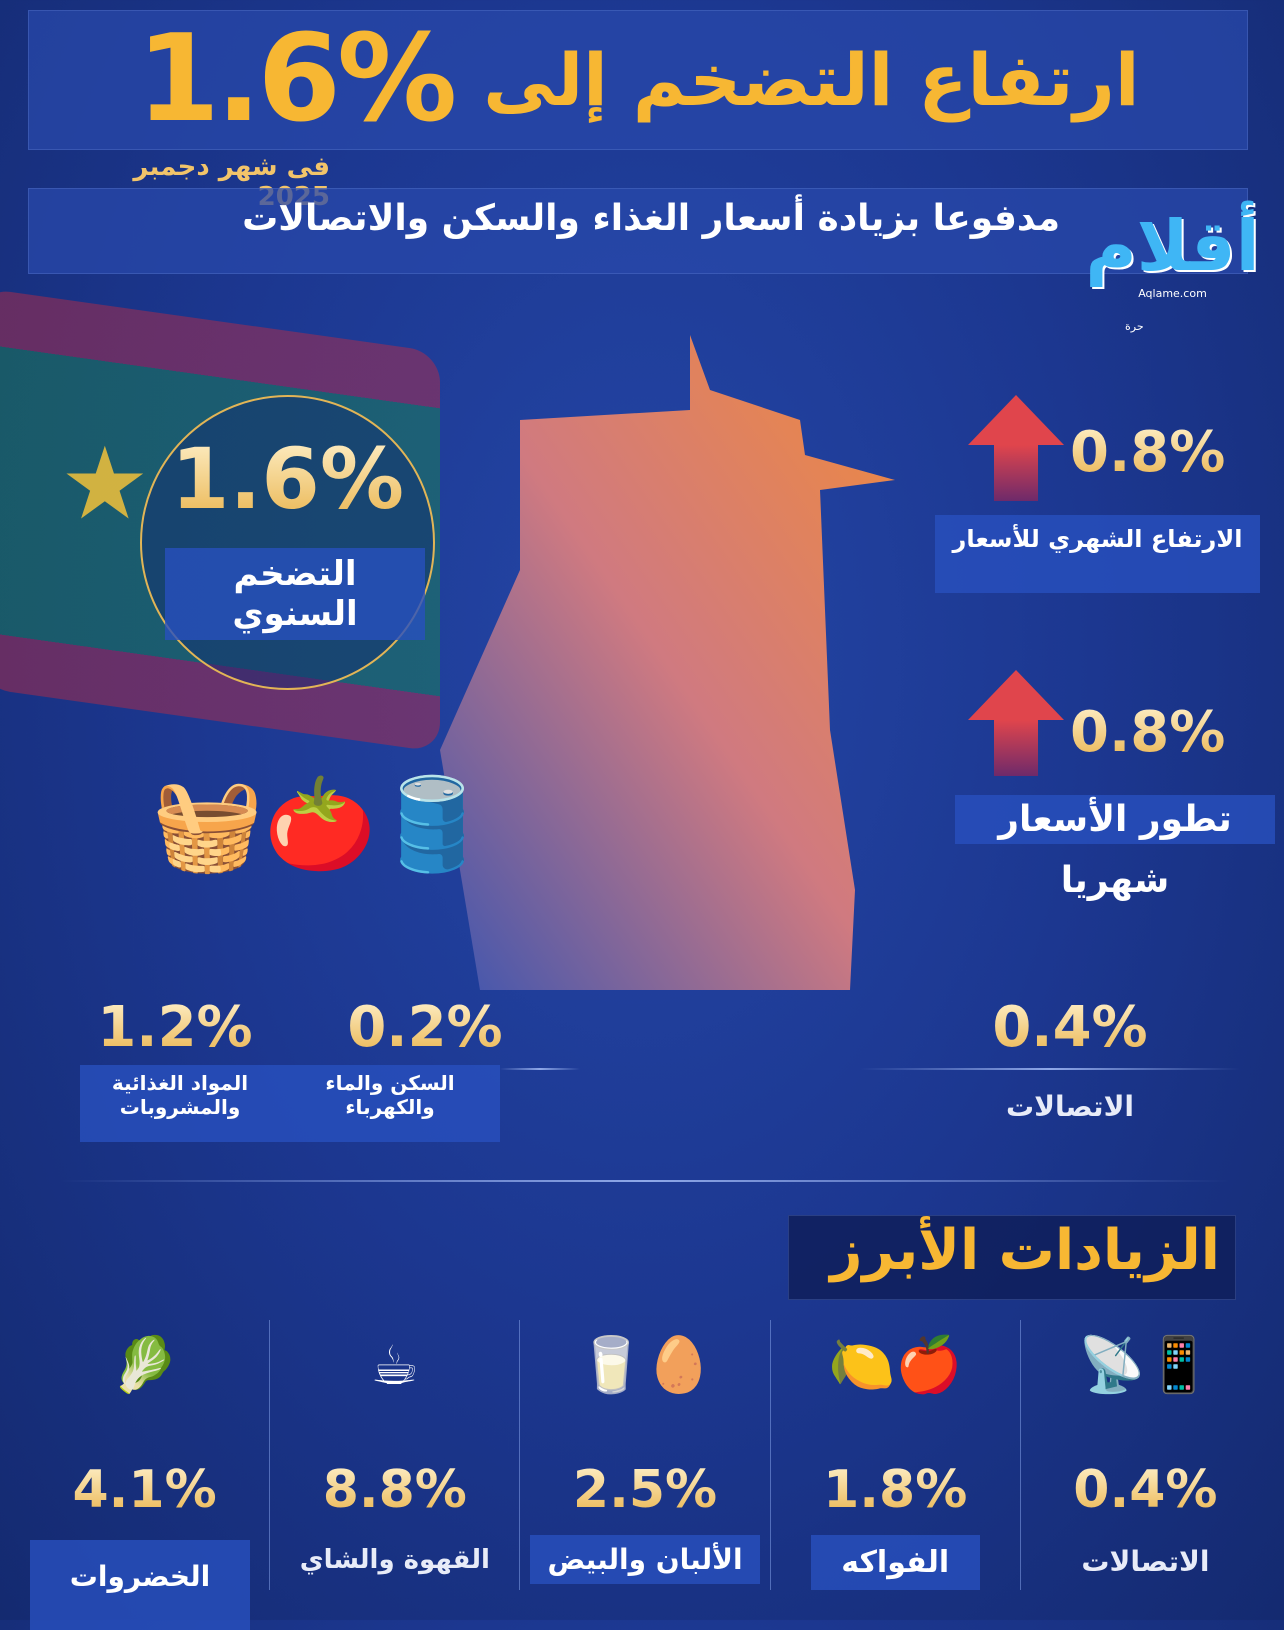  Describe the element at coordinates (1148, 452) in the screenshot. I see `monthly-rise-value: 0.8%` at that location.